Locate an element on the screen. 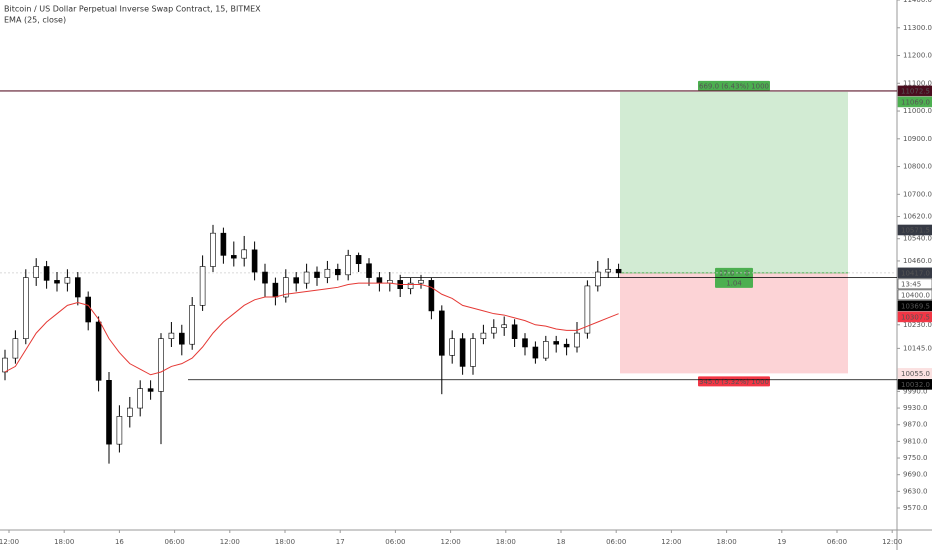 The width and height of the screenshot is (932, 550). price-label: 11069.0 is located at coordinates (915, 102).